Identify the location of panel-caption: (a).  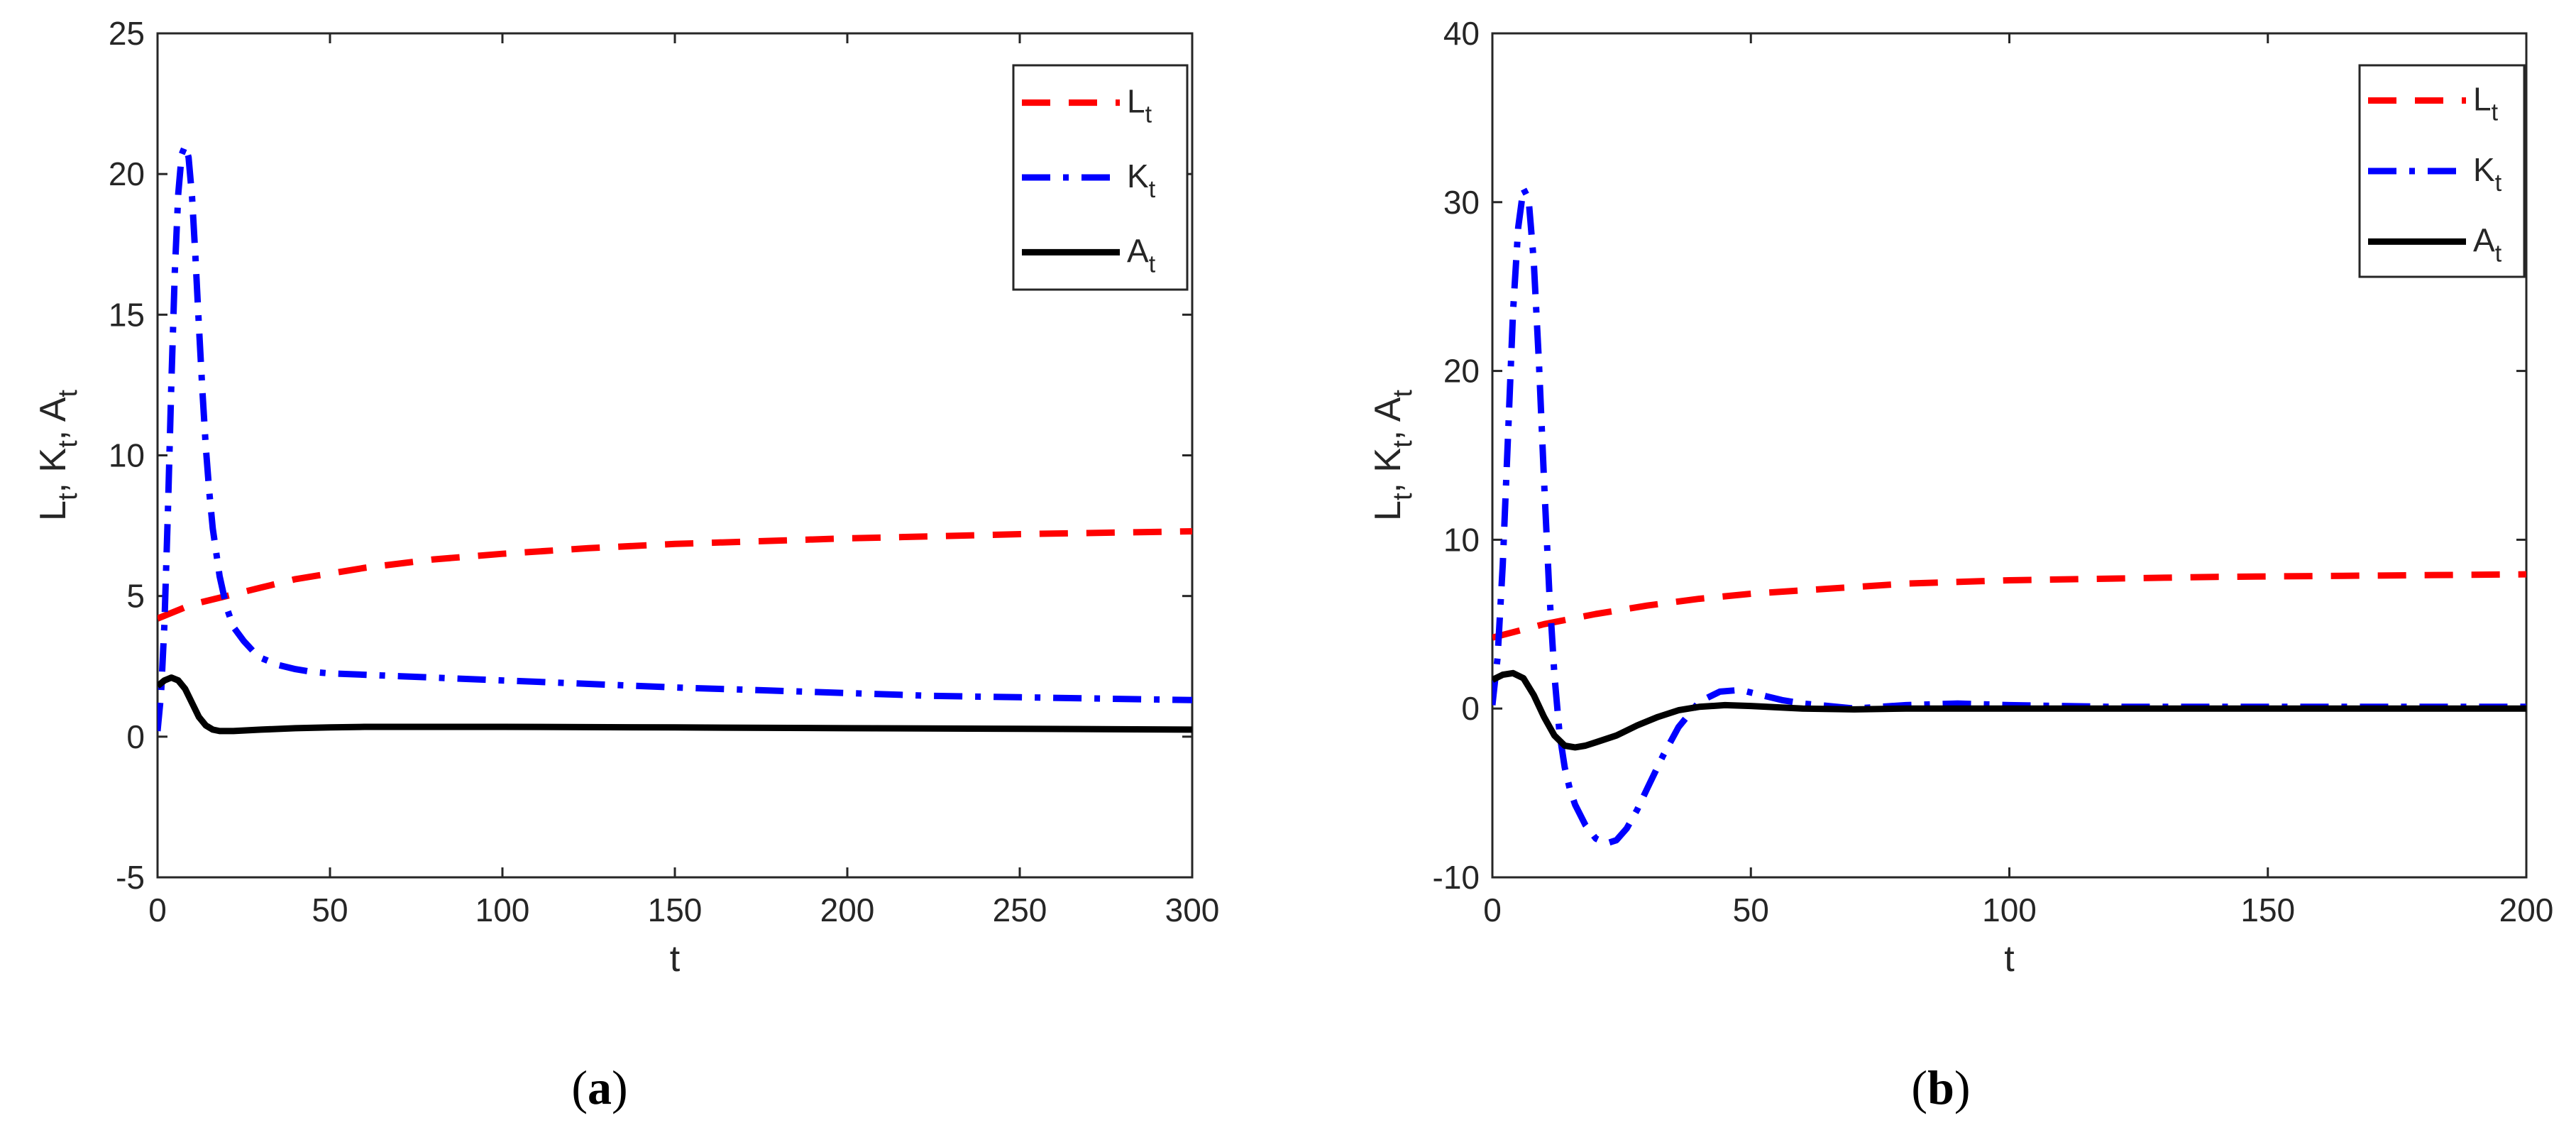
(599, 1087).